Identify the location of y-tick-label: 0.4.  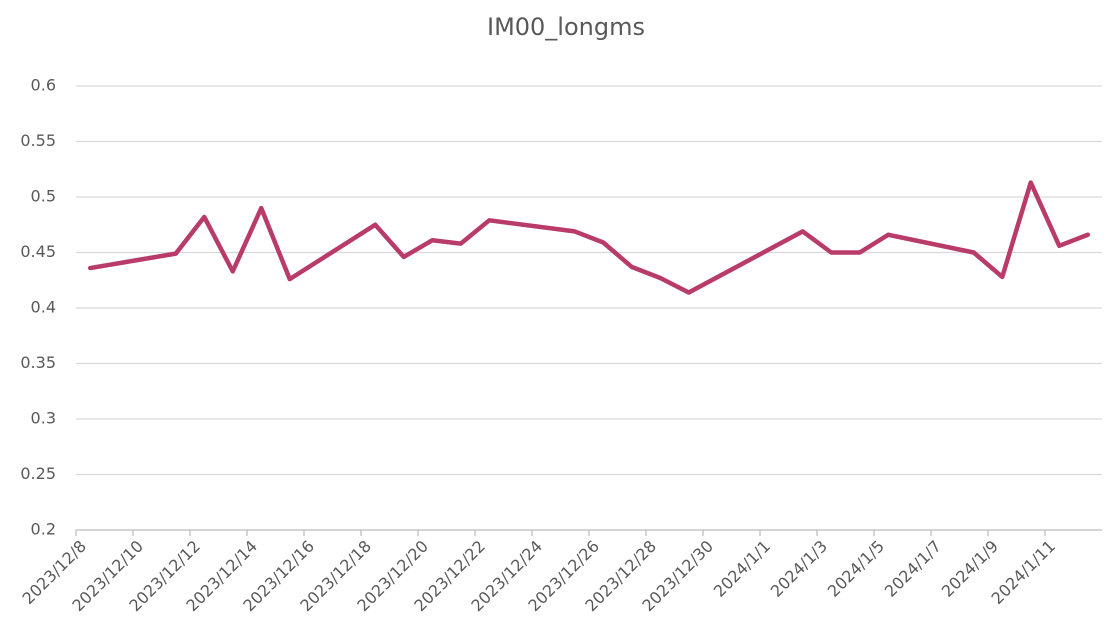
(43, 307).